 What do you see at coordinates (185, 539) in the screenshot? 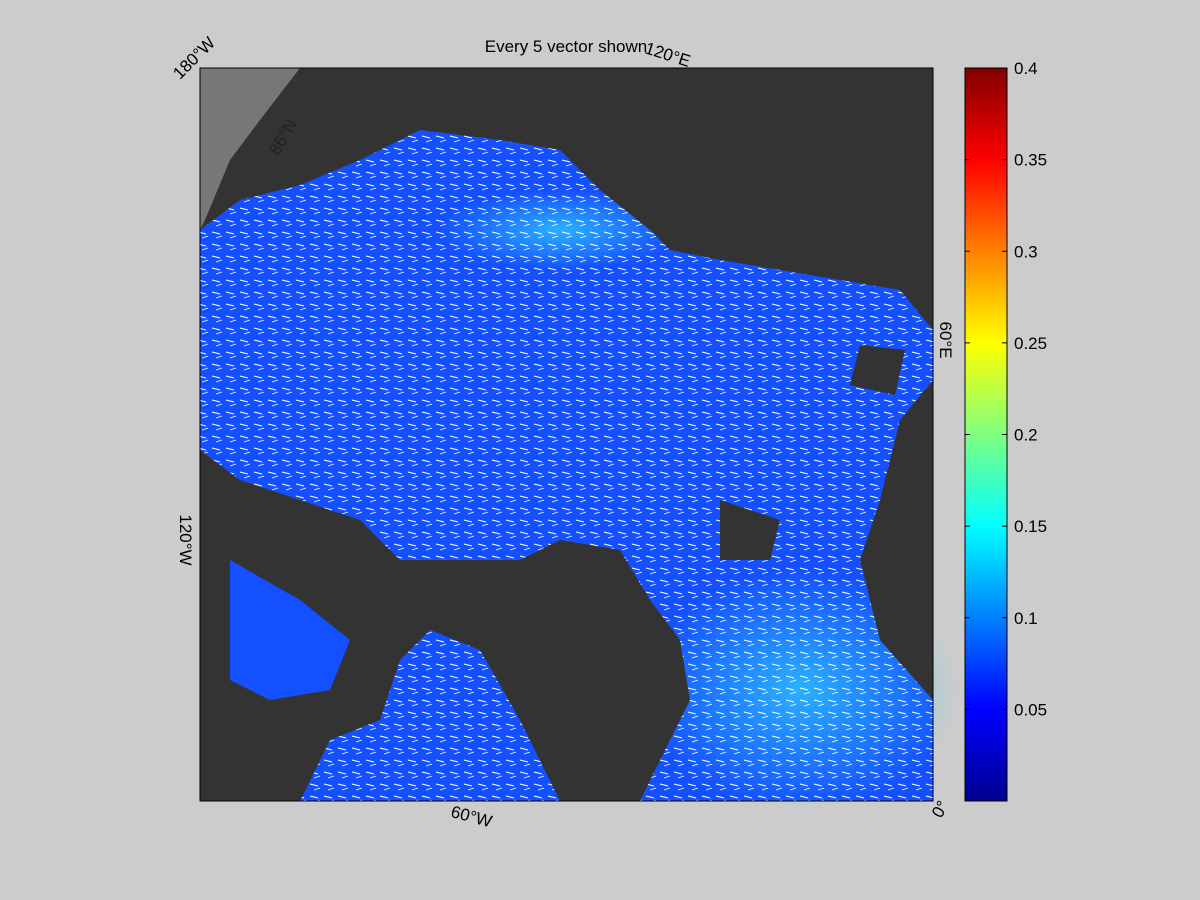
I see `lon-label: 120°W` at bounding box center [185, 539].